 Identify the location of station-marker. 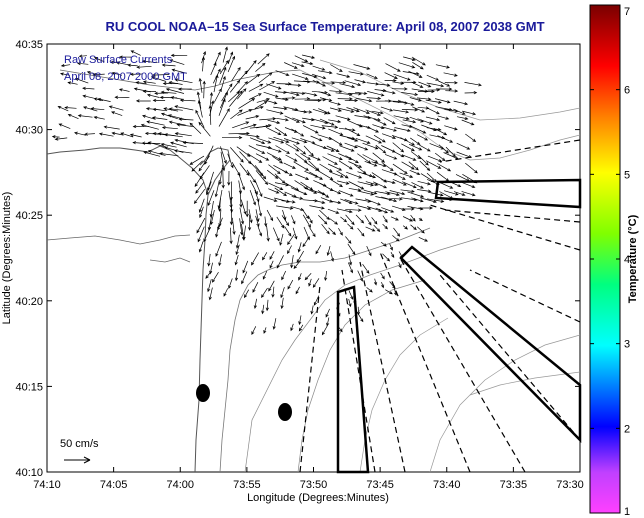
(285, 412).